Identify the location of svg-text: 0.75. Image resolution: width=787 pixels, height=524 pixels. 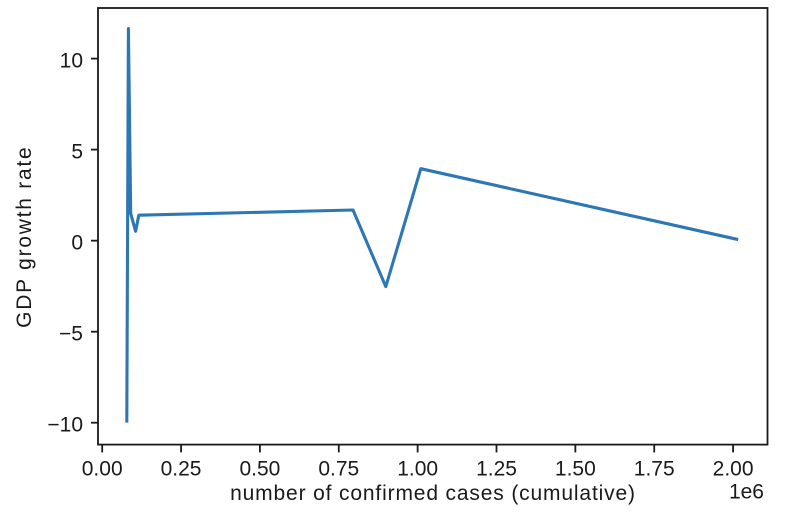
(338, 469).